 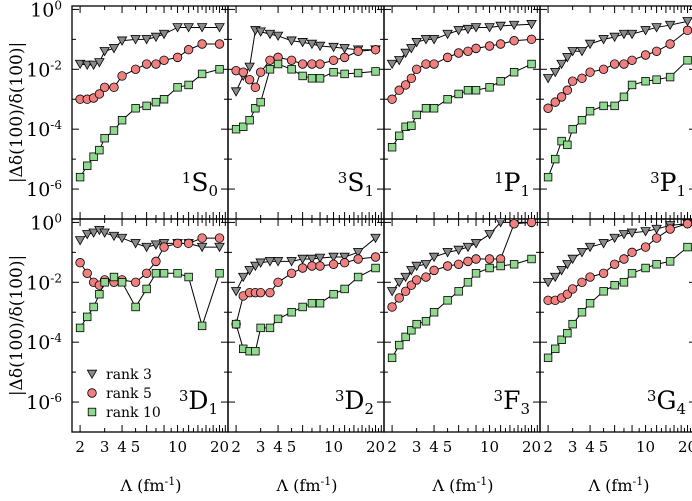 I want to click on panel-label: 3D1, so click(x=198, y=402).